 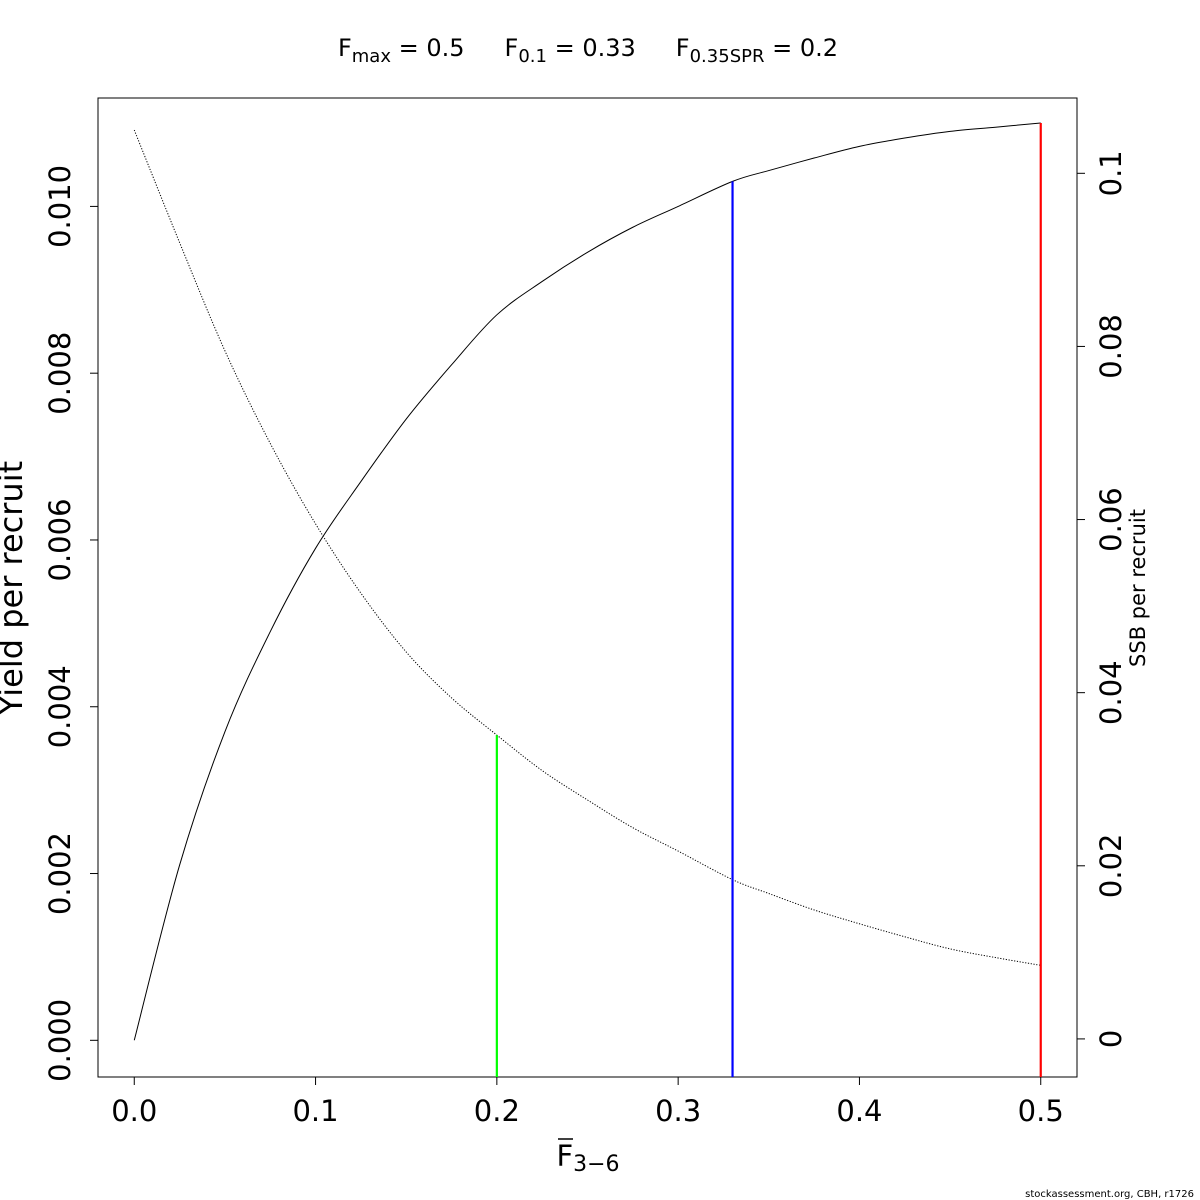 What do you see at coordinates (859, 1111) in the screenshot?
I see `x-tick-label: 0.4` at bounding box center [859, 1111].